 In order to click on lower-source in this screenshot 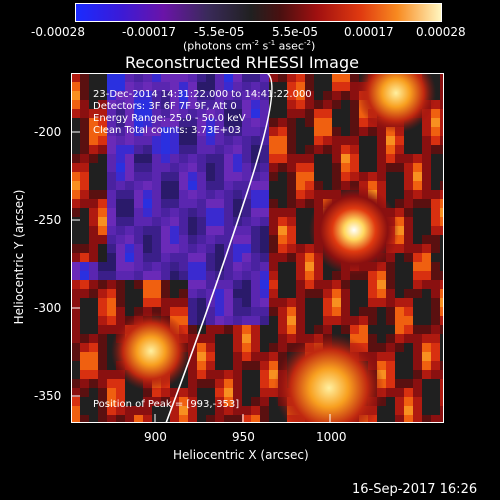, I will do `click(329, 378)`.